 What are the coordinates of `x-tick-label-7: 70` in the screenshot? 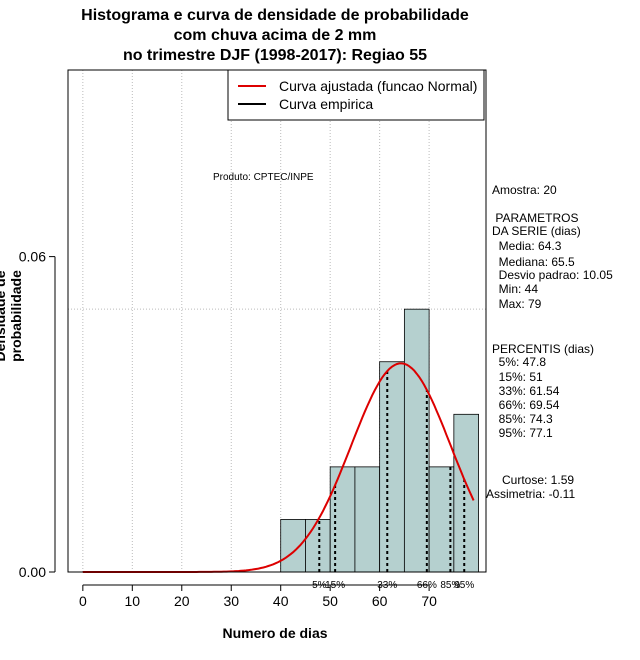 It's located at (429, 601).